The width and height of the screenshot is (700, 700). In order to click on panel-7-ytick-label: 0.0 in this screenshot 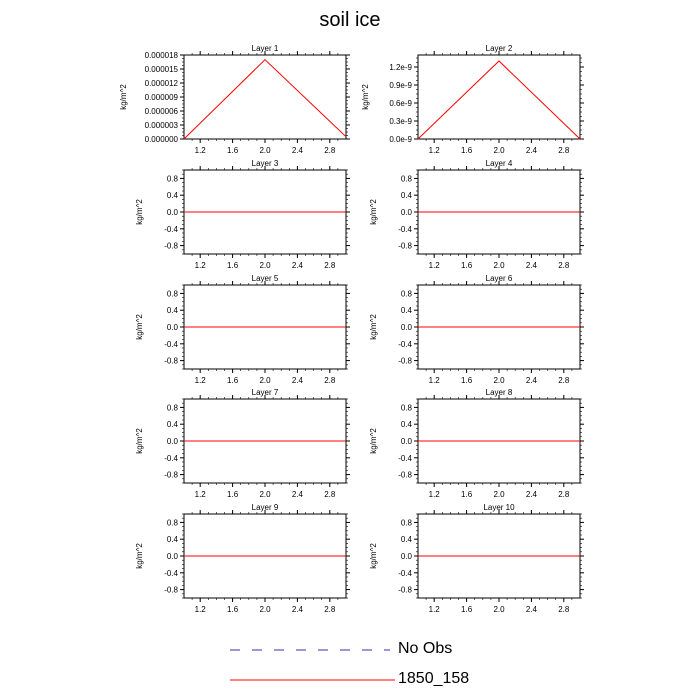, I will do `click(173, 441)`.